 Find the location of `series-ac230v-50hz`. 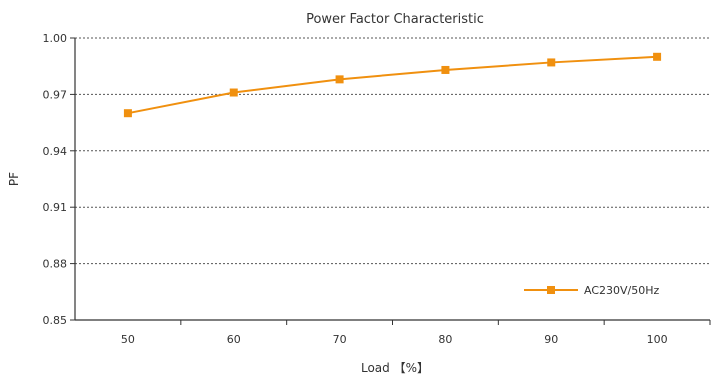

series-ac230v-50hz is located at coordinates (392, 85).